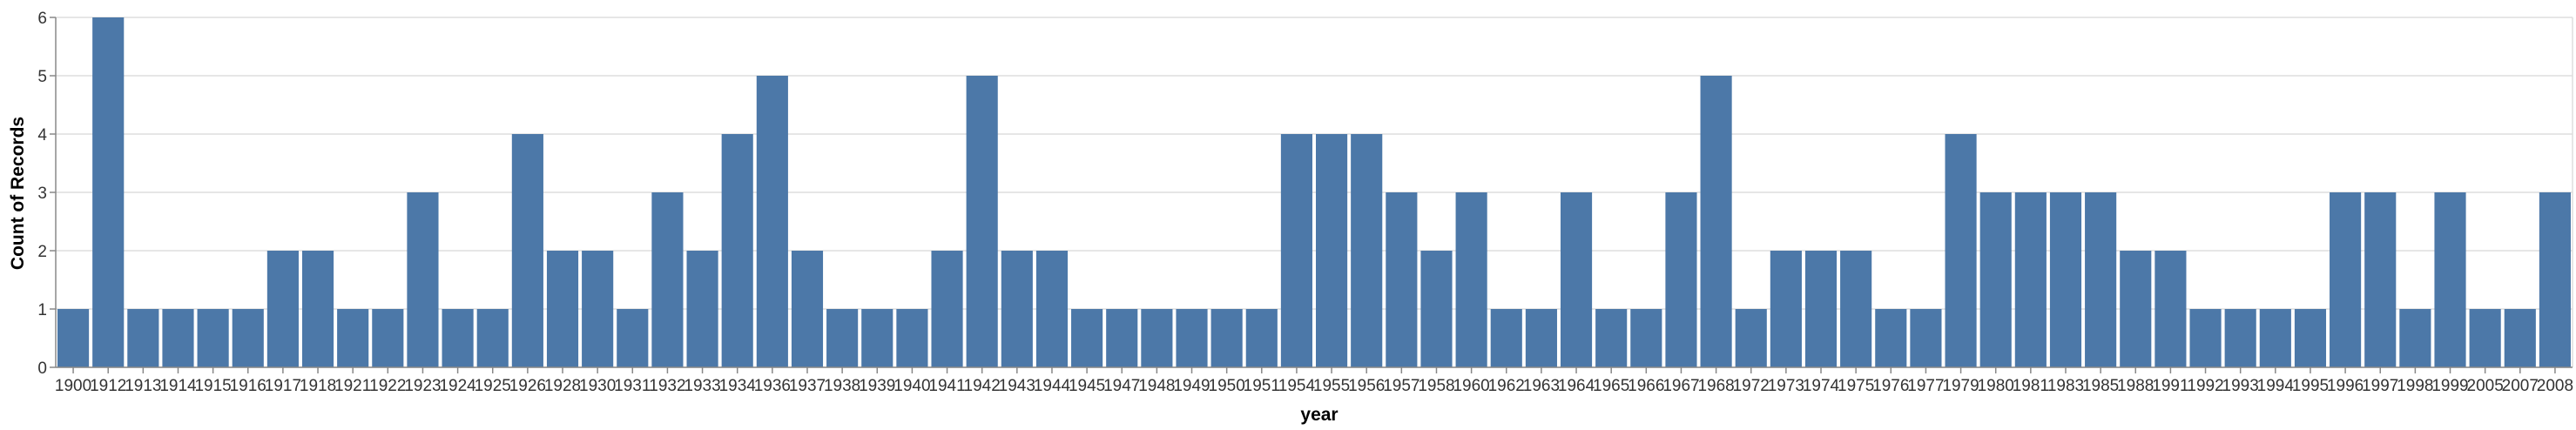 The image size is (2576, 430). Describe the element at coordinates (597, 386) in the screenshot. I see `x-tick-label: 1930` at that location.